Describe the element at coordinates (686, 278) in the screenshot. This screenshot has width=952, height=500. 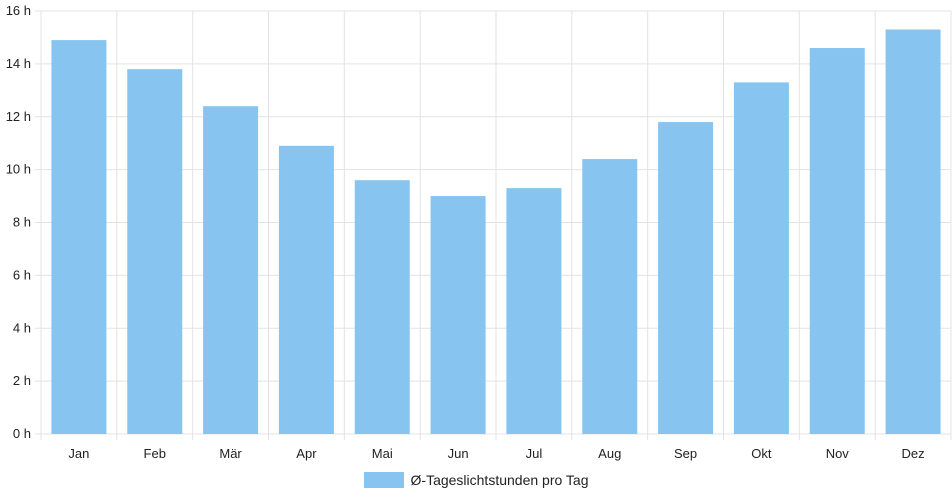
I see `bar-sep` at that location.